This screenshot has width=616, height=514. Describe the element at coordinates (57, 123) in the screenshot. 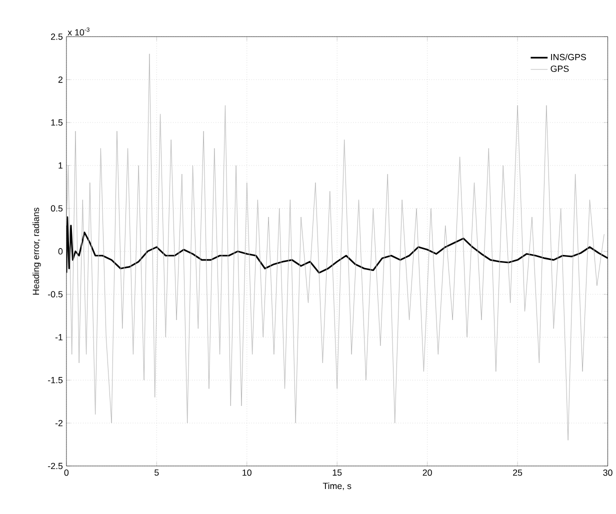

I see `y-tick-label: 1.5` at that location.